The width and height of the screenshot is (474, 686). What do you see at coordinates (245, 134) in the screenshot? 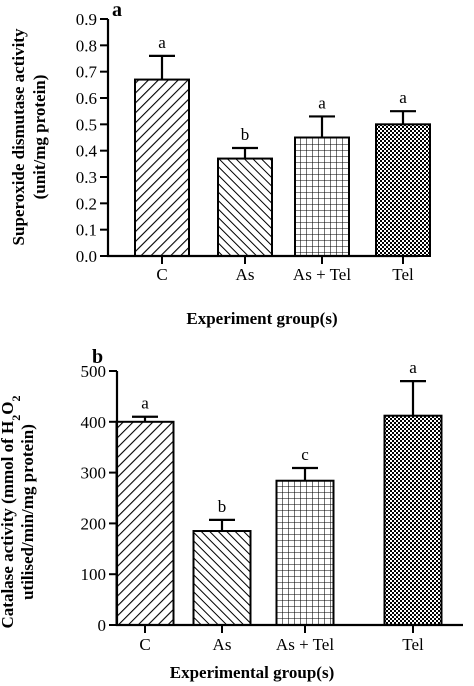
I see `panel-a-significance-label-1: b` at bounding box center [245, 134].